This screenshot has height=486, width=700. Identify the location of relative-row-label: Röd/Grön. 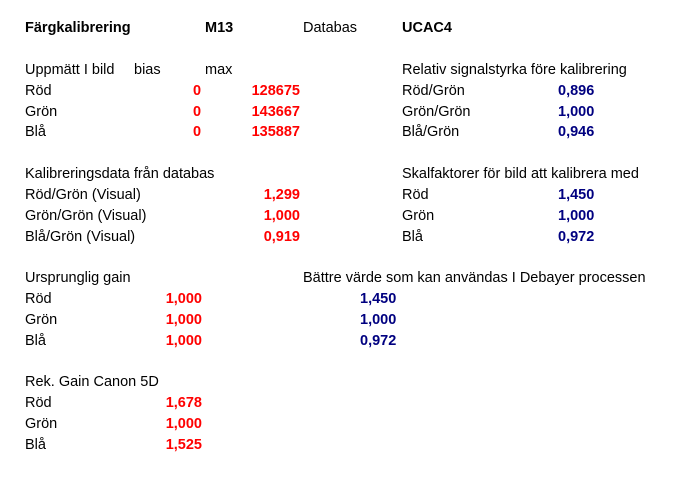
(433, 91).